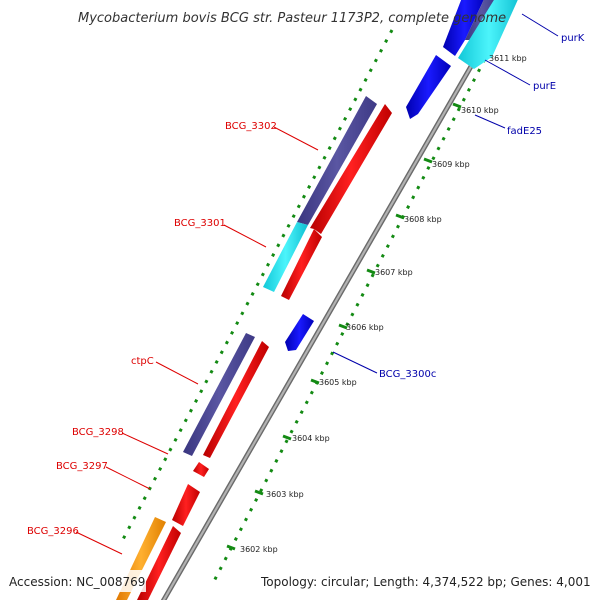  What do you see at coordinates (98, 432) in the screenshot?
I see `gene-label-bcg3298: BCG_3298` at bounding box center [98, 432].